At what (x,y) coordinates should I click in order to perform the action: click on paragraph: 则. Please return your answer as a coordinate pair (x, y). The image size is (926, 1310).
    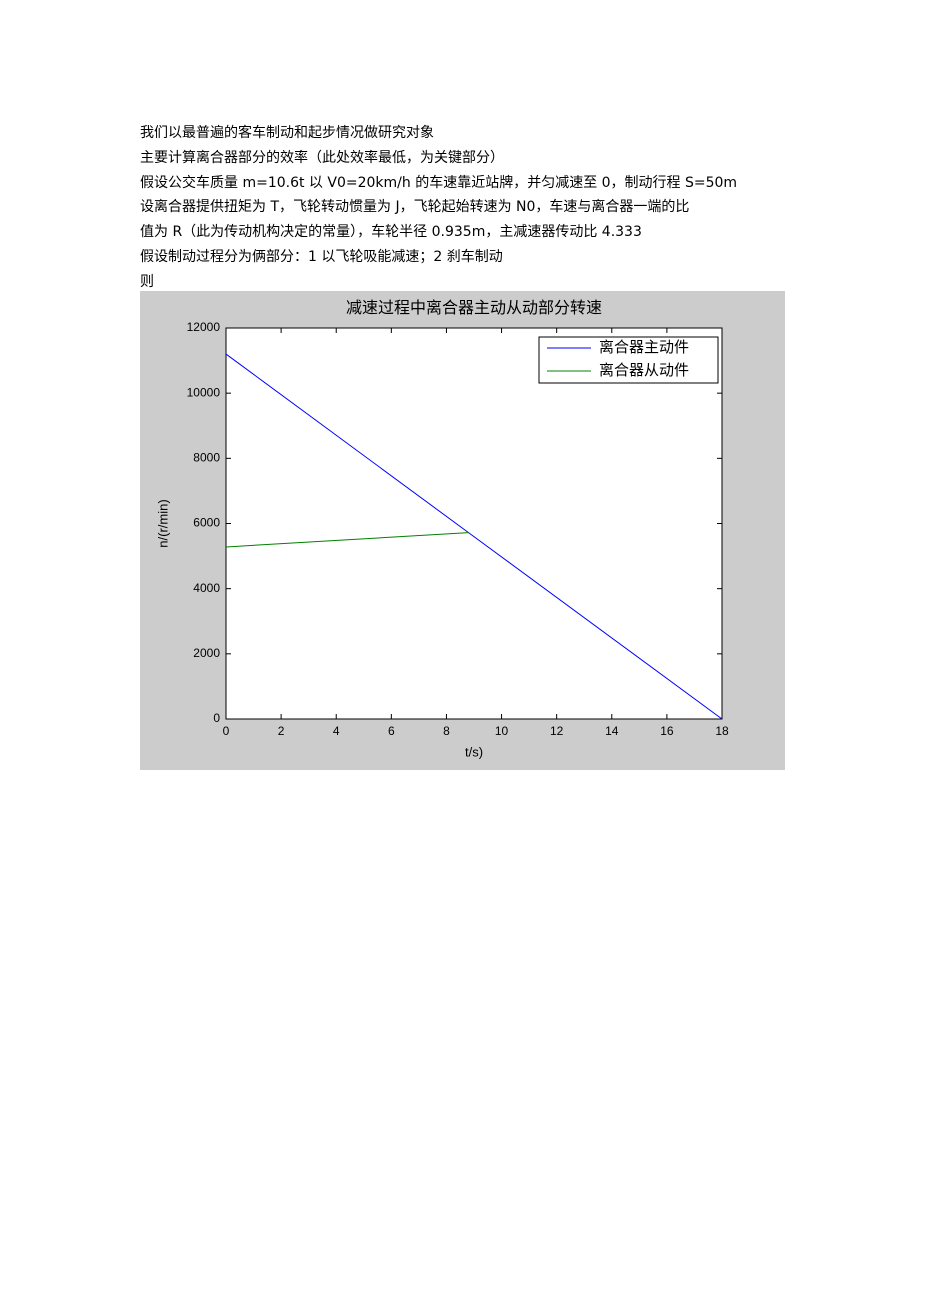
    Looking at the image, I should click on (147, 281).